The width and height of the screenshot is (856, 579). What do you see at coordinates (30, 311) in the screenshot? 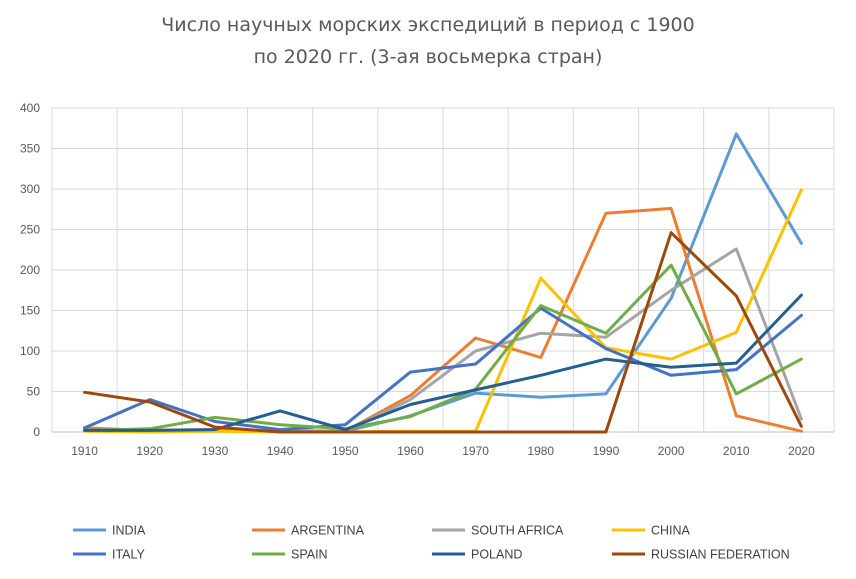
I see `y-tick-label: 150` at bounding box center [30, 311].